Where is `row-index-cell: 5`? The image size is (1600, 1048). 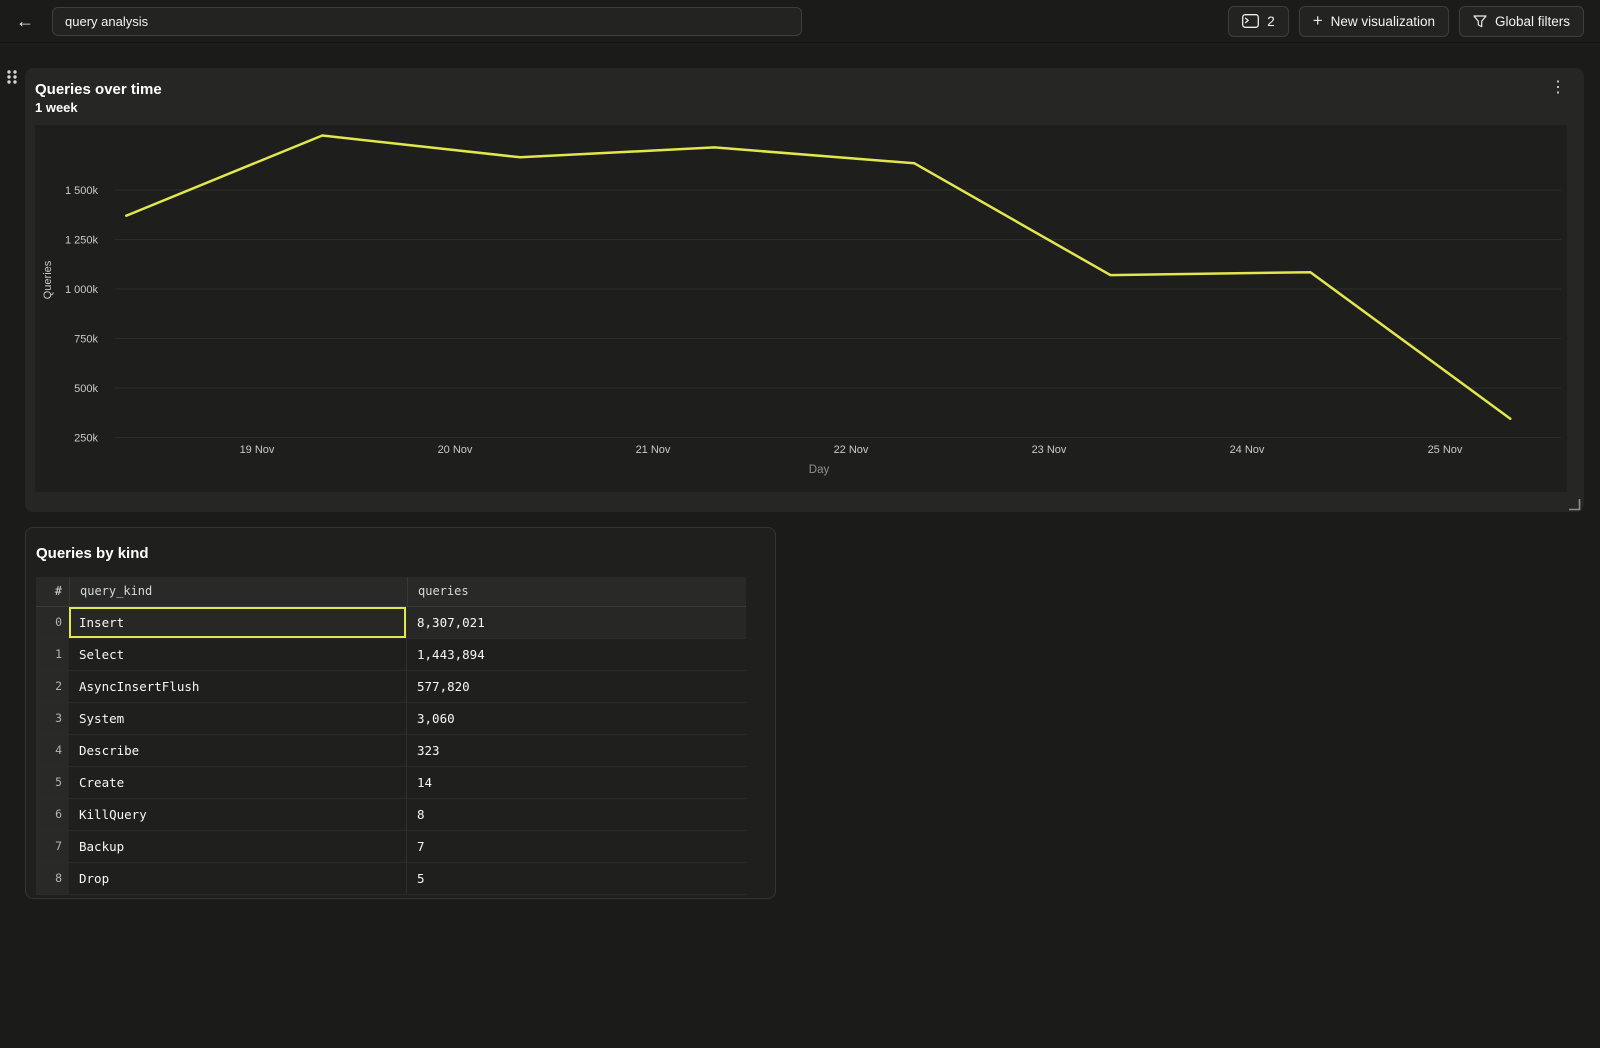
row-index-cell: 5 is located at coordinates (52, 782).